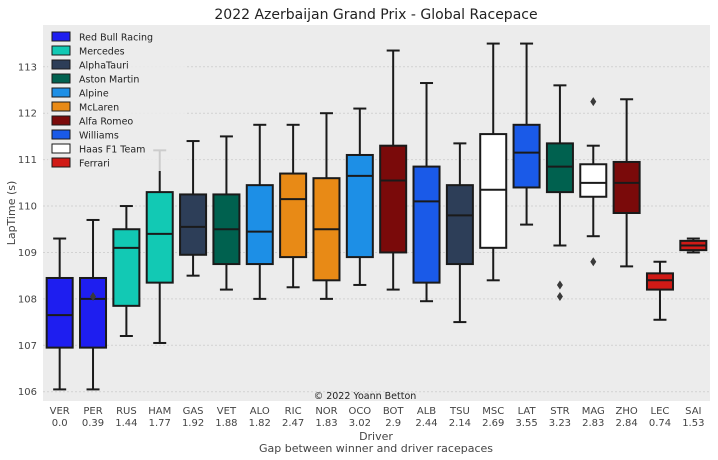 The image size is (718, 460). I want to click on x-tick-gap: 1.88, so click(226, 423).